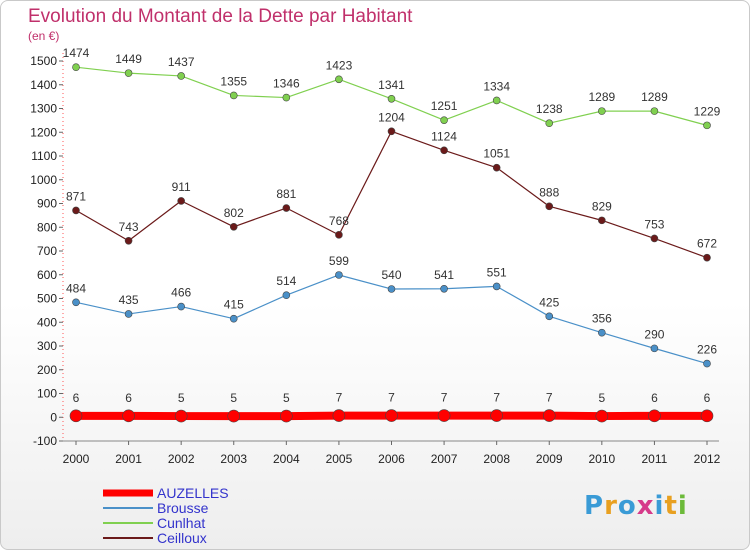 This screenshot has height=550, width=750. I want to click on data-label: 415, so click(234, 305).